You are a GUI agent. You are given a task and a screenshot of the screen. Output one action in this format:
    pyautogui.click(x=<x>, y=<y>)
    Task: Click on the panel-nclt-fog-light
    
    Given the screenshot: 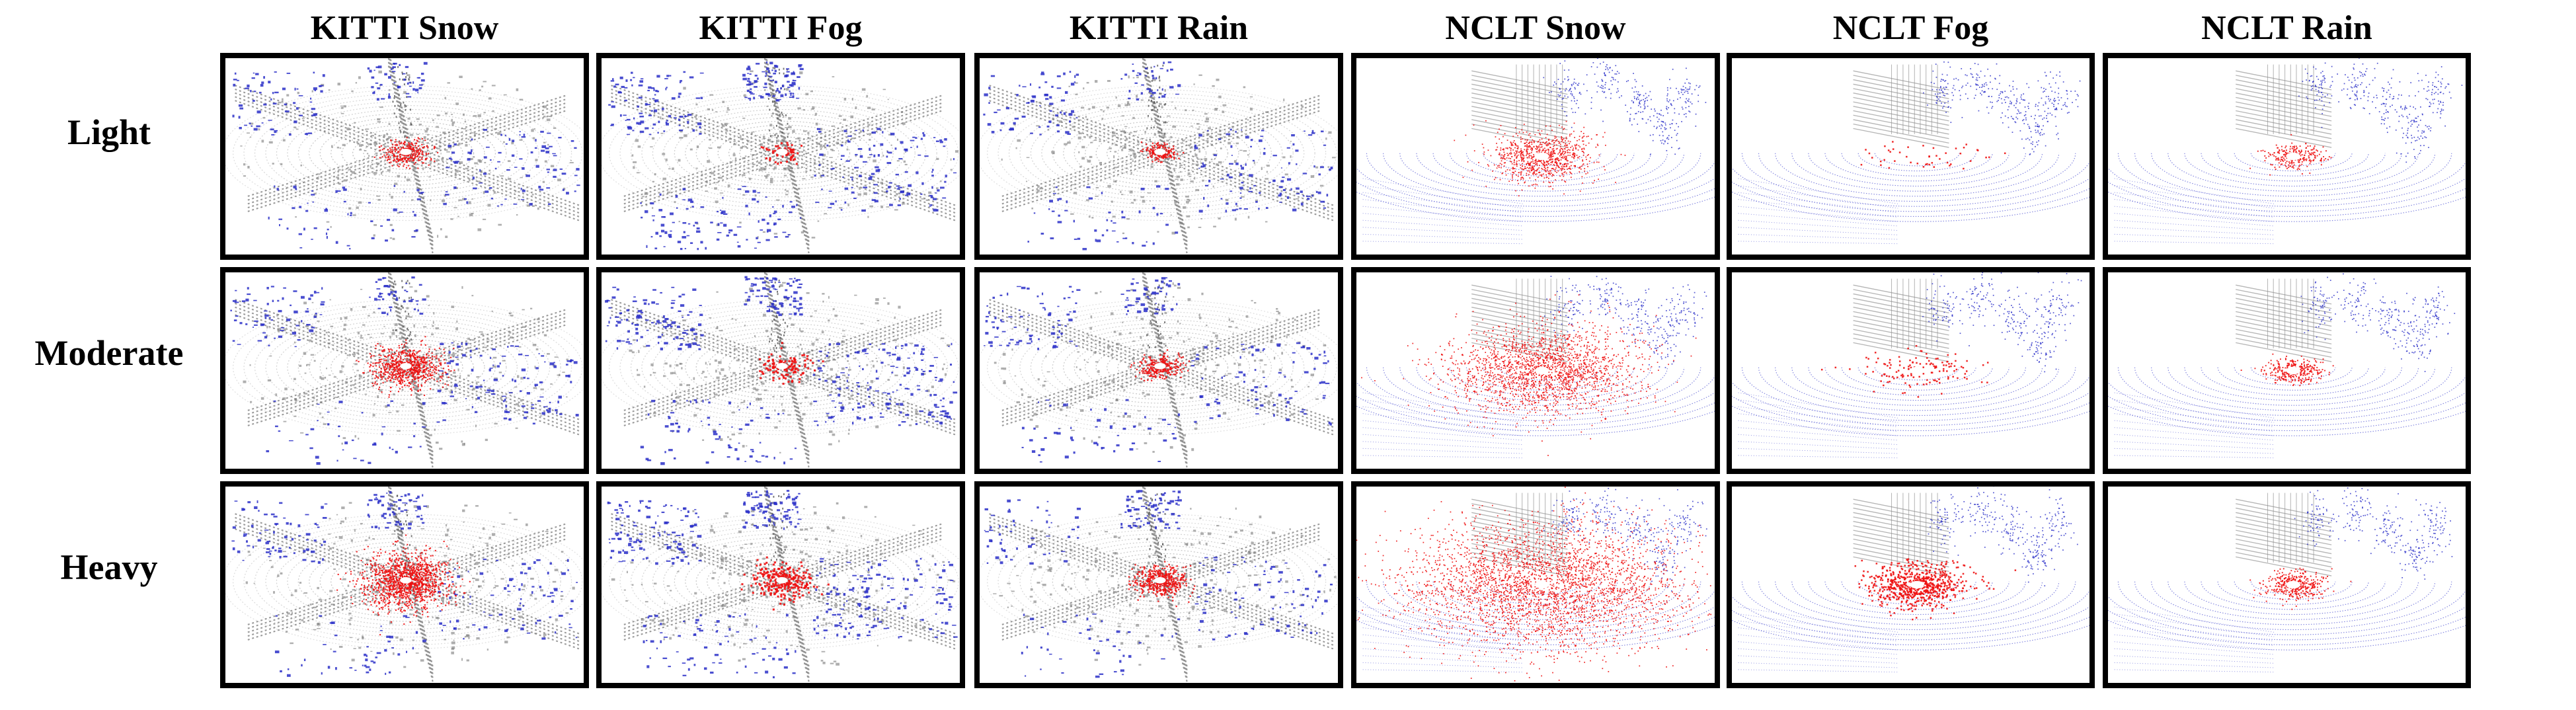 What is the action you would take?
    pyautogui.click(x=1911, y=156)
    